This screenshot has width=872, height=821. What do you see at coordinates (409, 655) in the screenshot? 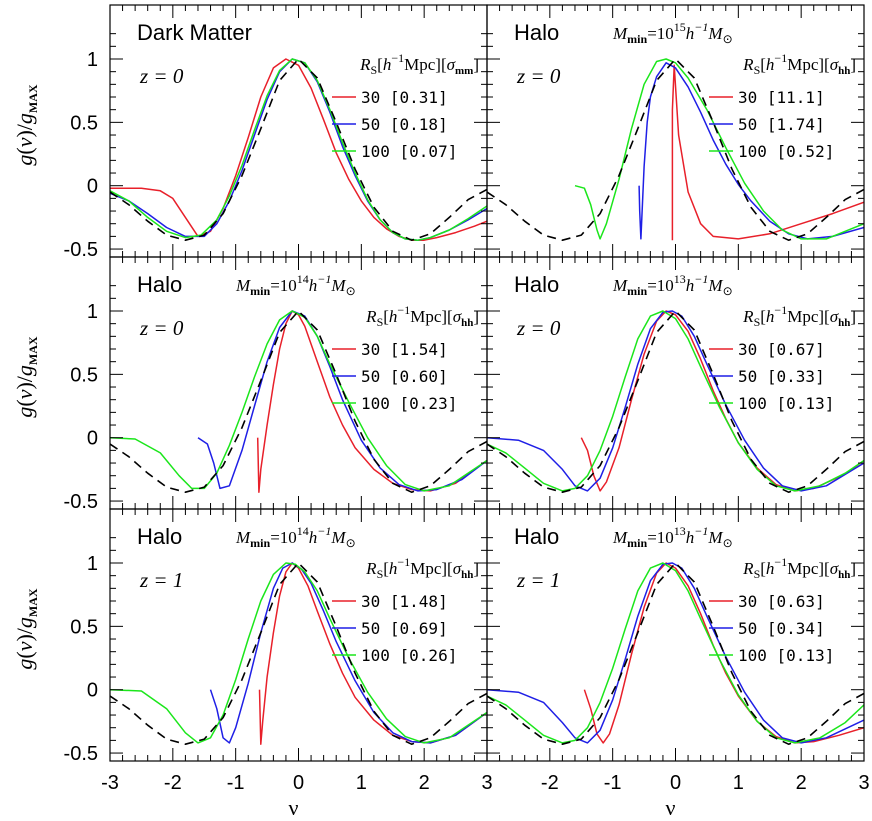
I see `legend-label: 100 [0.26]` at bounding box center [409, 655].